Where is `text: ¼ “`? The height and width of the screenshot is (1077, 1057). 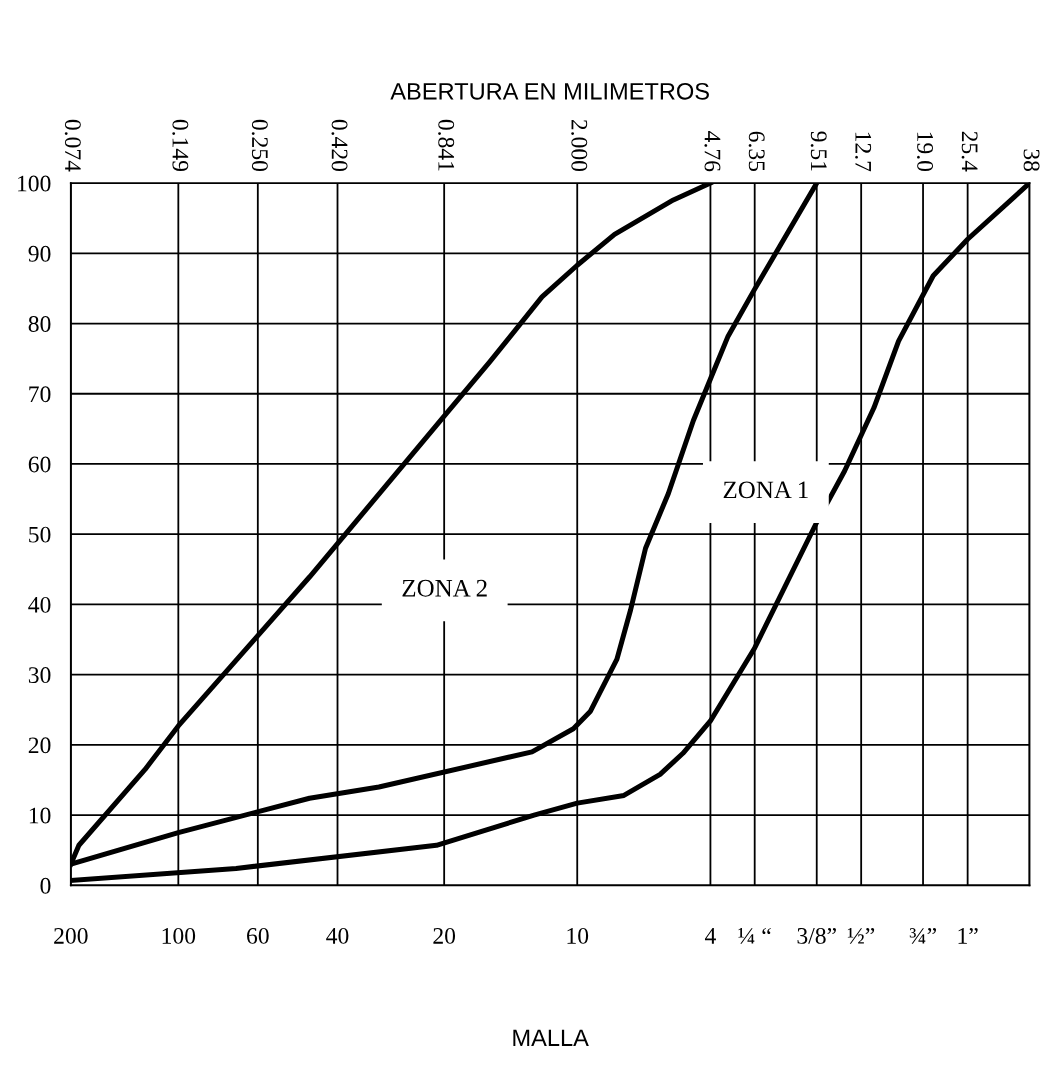 text: ¼ “ is located at coordinates (754, 935).